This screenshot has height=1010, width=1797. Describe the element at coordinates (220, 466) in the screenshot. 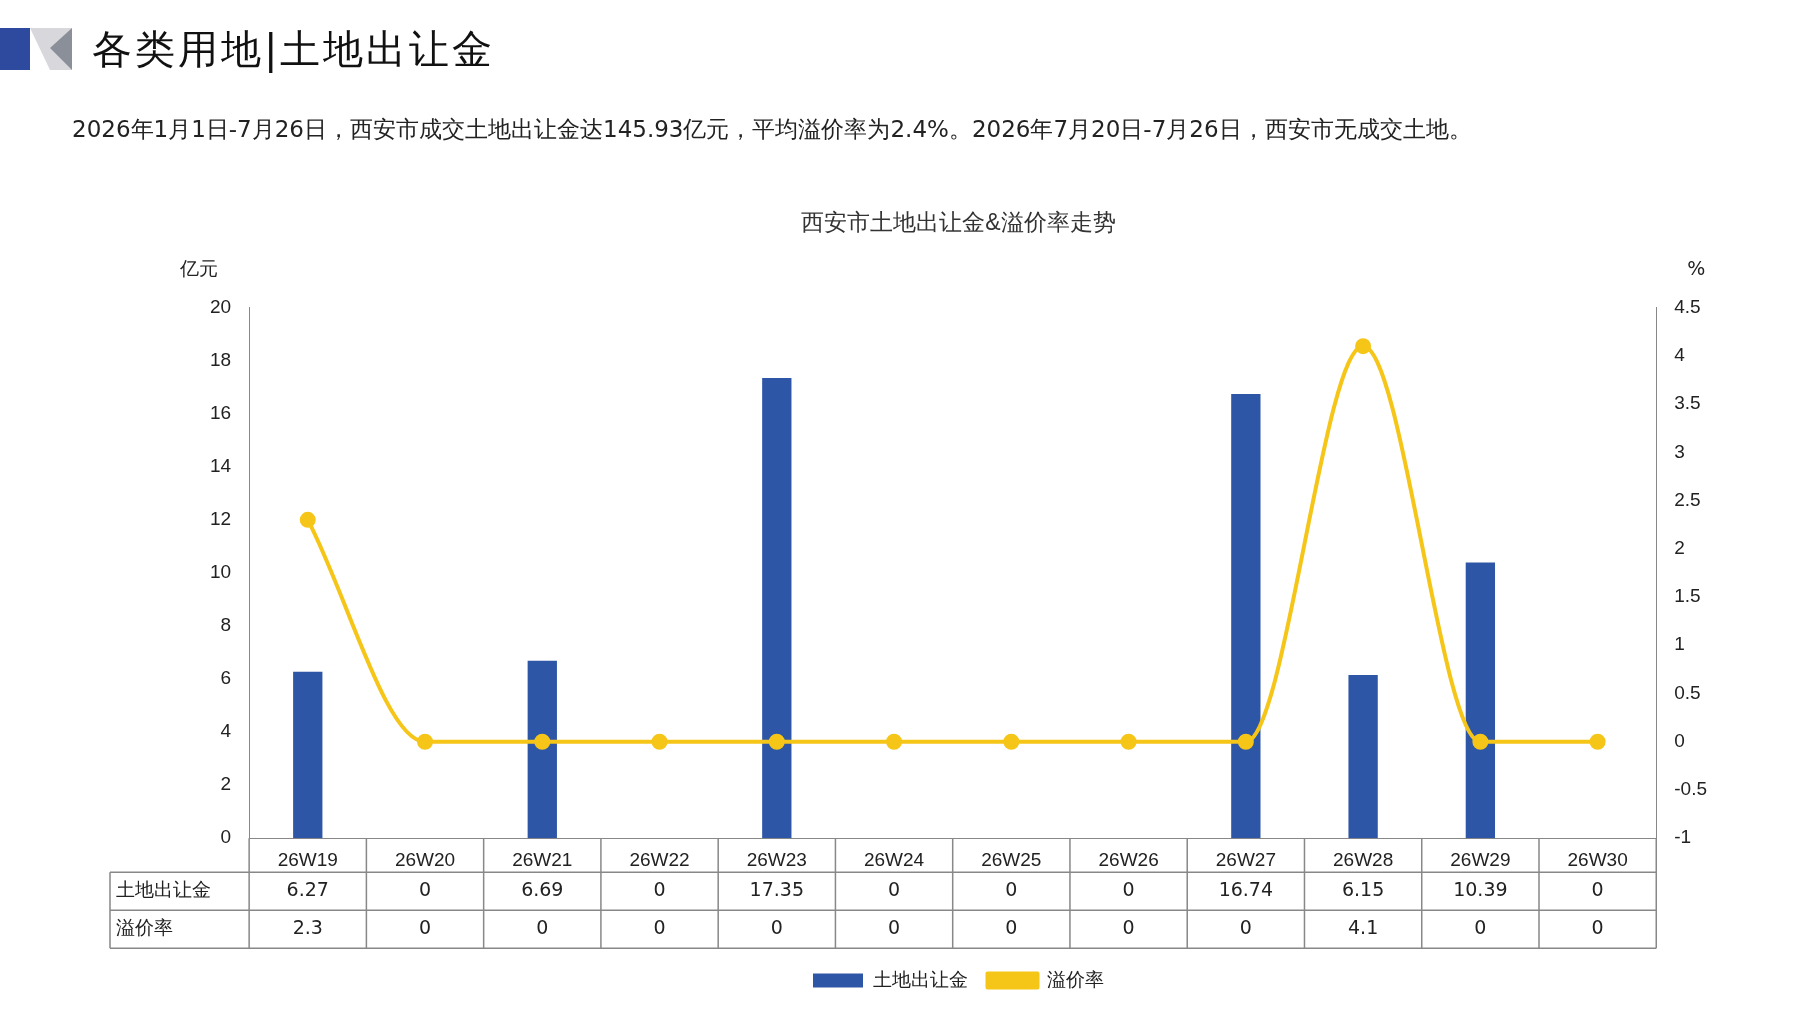

I see `y-tick-label: 14` at that location.